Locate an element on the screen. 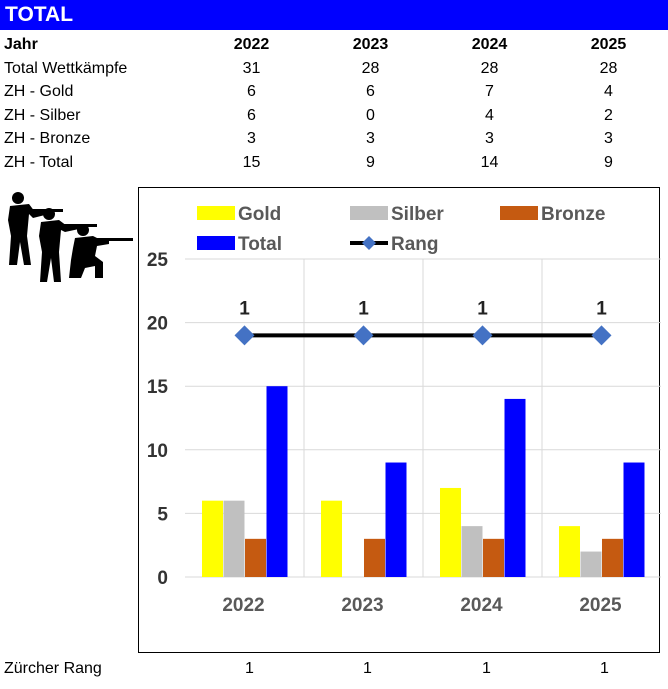  legend-silber-swatch is located at coordinates (369, 213).